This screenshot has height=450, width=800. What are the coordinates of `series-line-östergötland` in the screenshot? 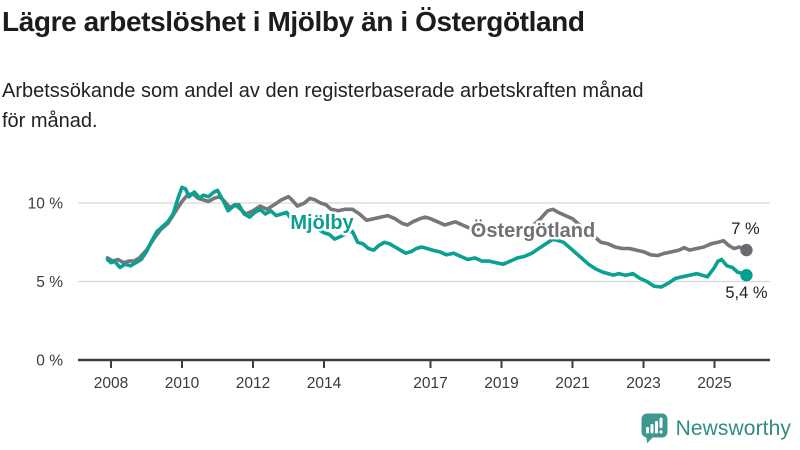 It's located at (427, 228).